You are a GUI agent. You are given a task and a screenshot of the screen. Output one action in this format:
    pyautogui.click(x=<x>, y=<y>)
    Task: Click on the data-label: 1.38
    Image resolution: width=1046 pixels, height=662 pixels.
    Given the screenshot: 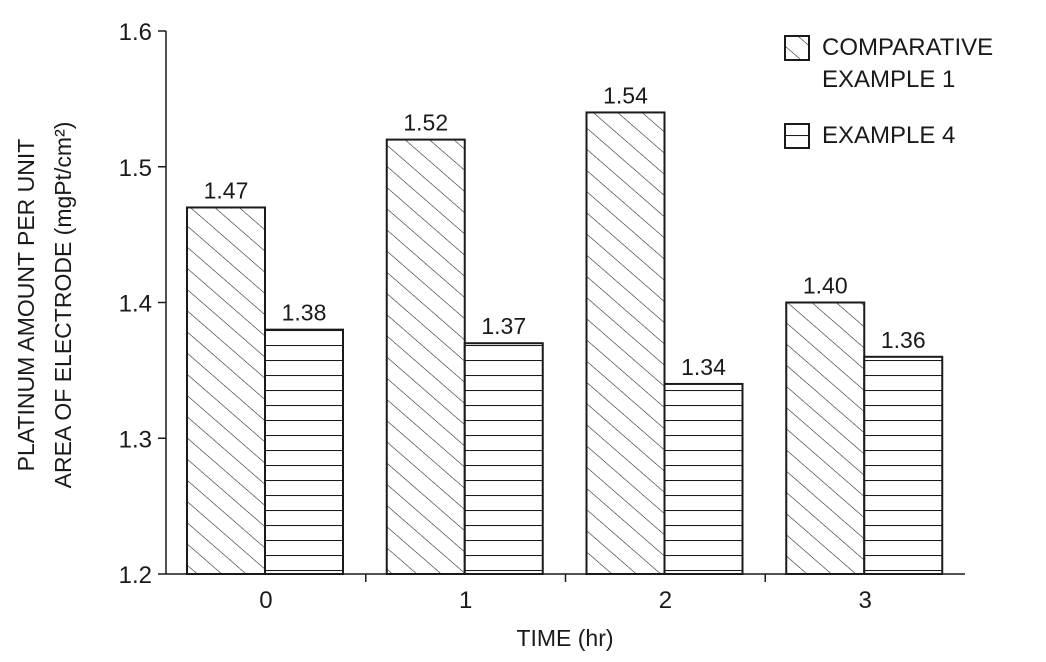 What is the action you would take?
    pyautogui.click(x=304, y=313)
    